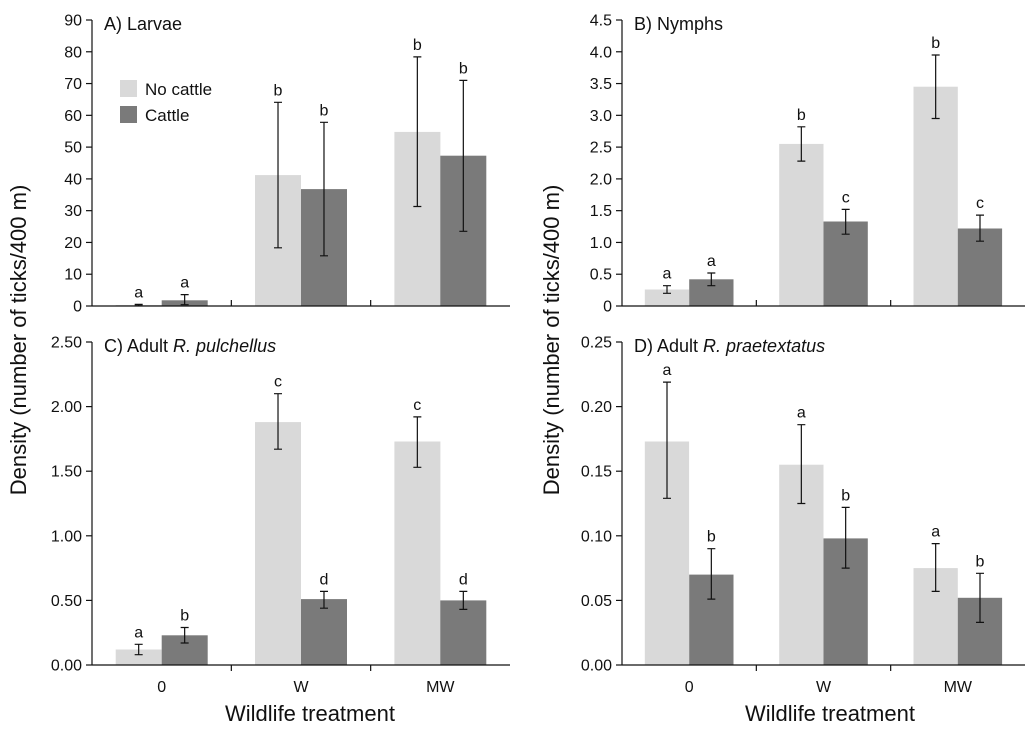 The width and height of the screenshot is (1030, 733). I want to click on y-tick-label: 0.25, so click(596, 343).